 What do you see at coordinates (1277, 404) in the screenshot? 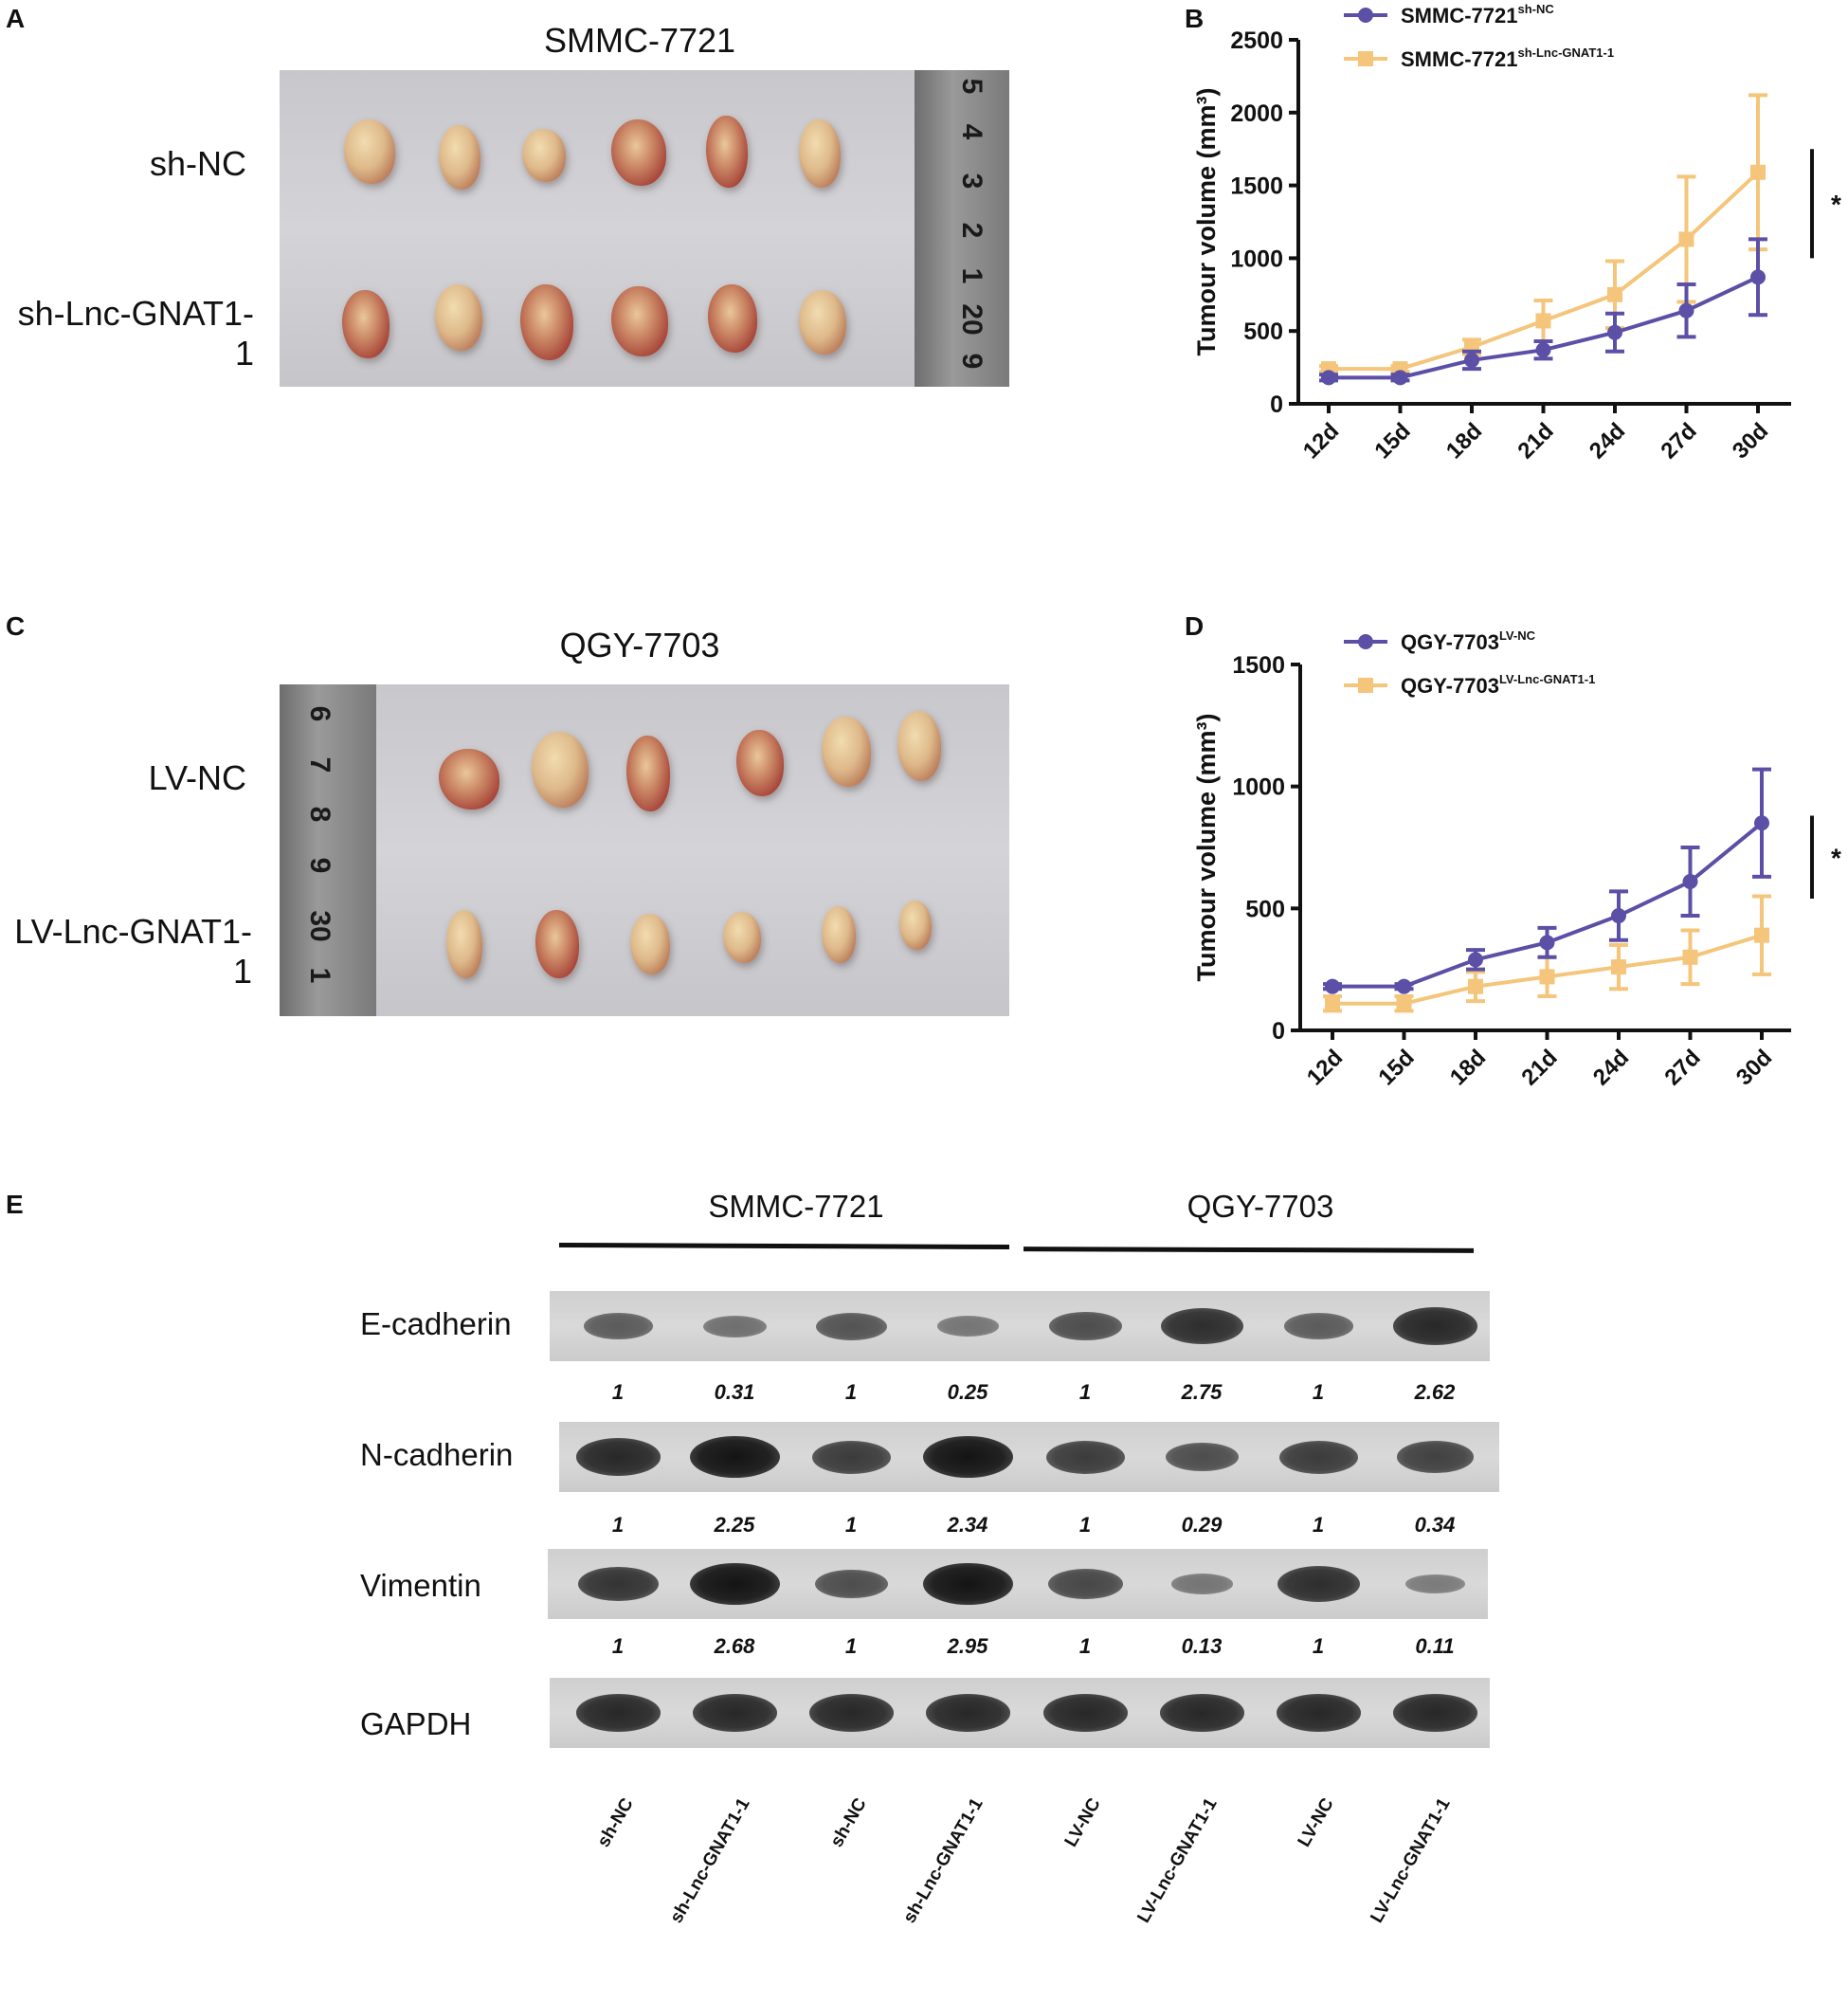
I see `y-tick-label: 0` at bounding box center [1277, 404].